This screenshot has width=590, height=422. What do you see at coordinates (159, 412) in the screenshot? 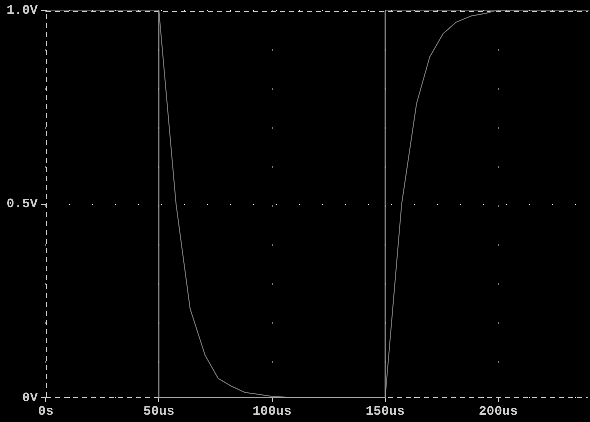
I see `x-tick-label: 50us` at bounding box center [159, 412].